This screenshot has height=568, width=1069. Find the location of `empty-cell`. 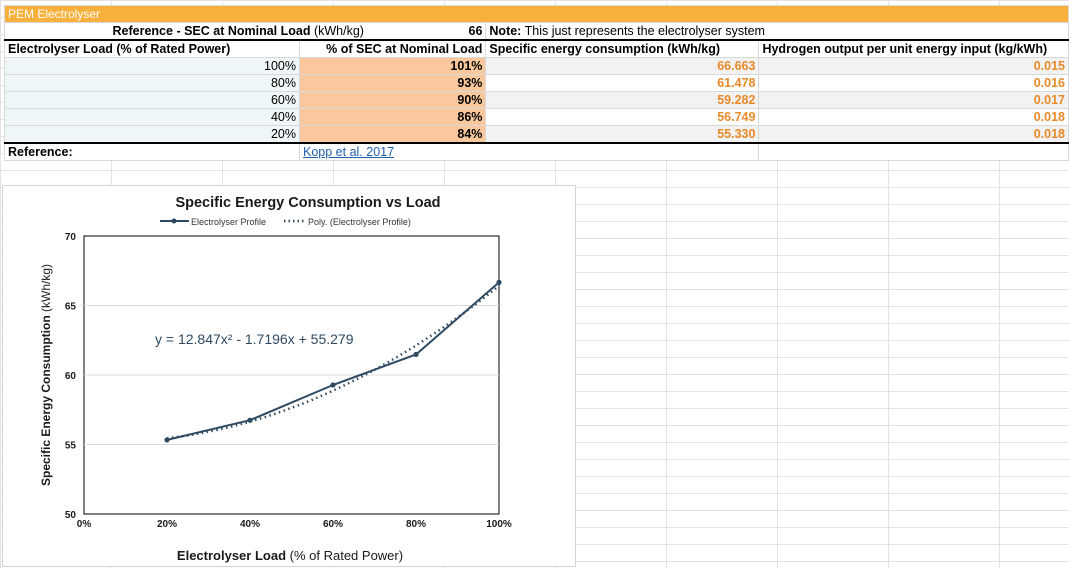

empty-cell is located at coordinates (913, 151).